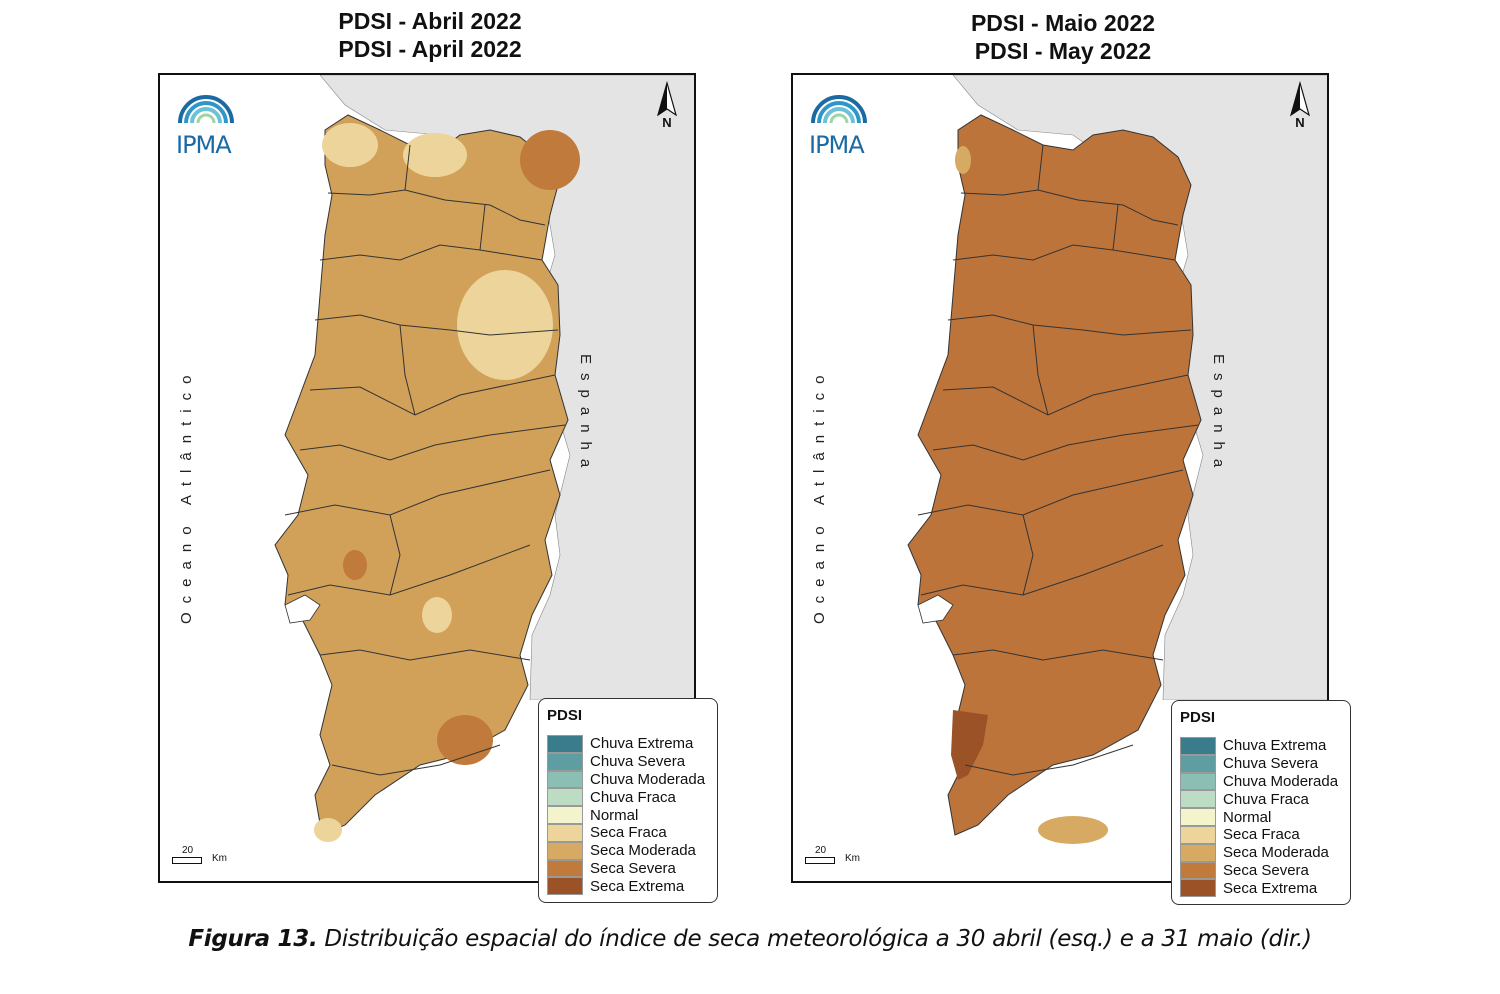 Image resolution: width=1500 pixels, height=994 pixels. Describe the element at coordinates (969, 745) in the screenshot. I see `seca-extrema-patch` at that location.